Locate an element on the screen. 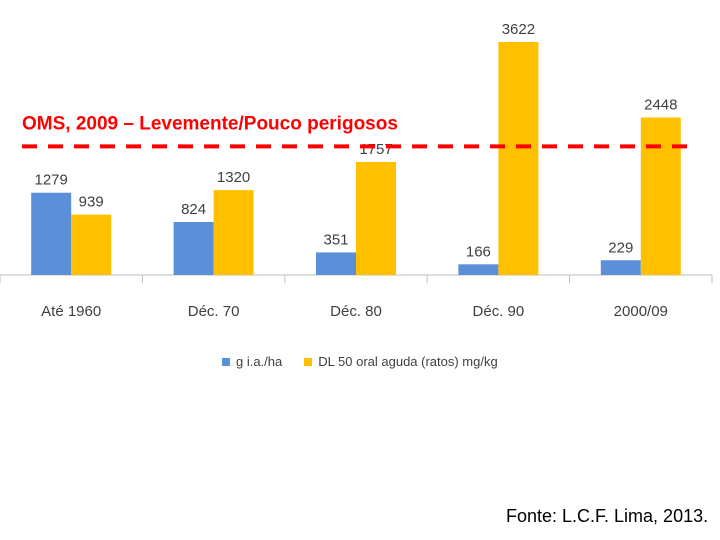 The height and width of the screenshot is (540, 720). legend-swatch-dl50 is located at coordinates (308, 361).